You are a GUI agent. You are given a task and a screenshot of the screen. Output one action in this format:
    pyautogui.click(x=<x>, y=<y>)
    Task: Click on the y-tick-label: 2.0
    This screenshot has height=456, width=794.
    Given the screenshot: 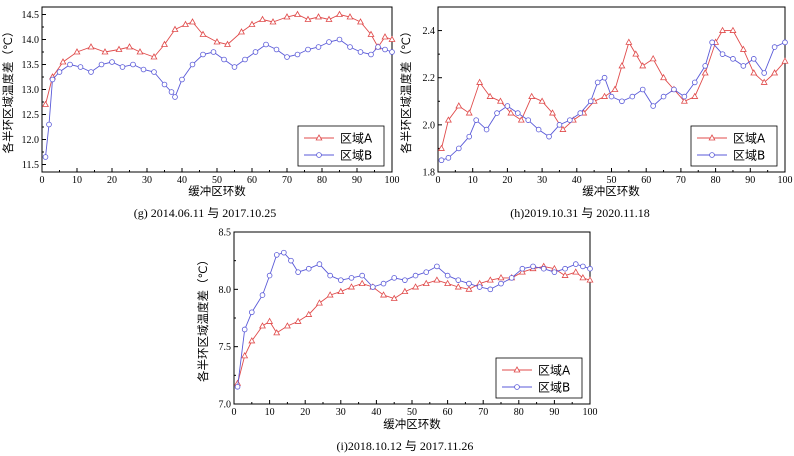 What is the action you would take?
    pyautogui.click(x=429, y=125)
    